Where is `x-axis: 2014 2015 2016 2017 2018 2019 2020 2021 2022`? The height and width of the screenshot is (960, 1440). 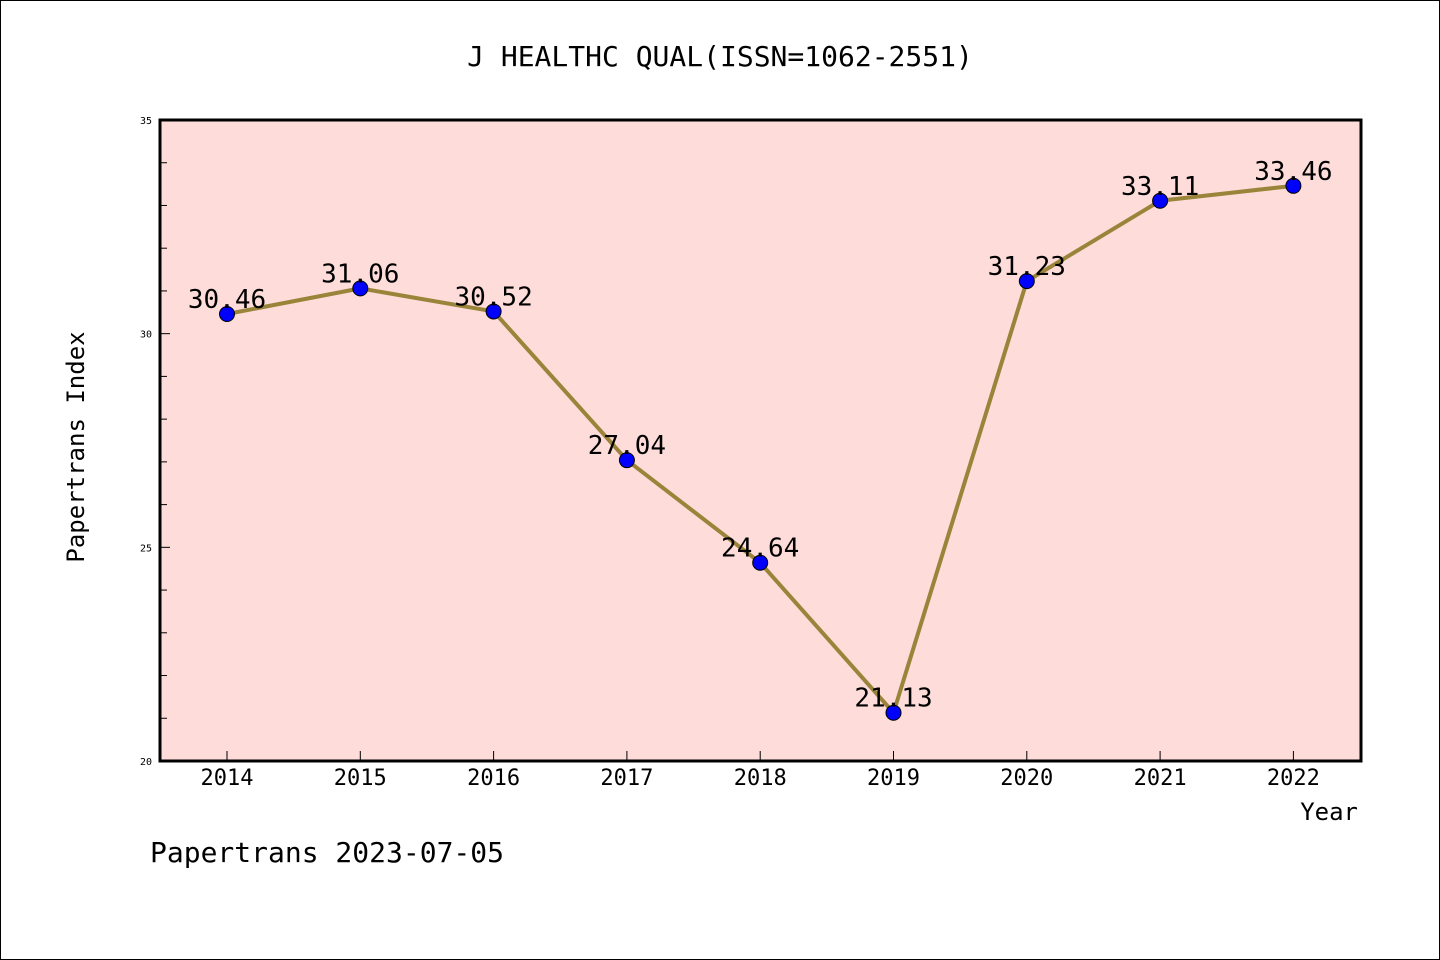 x-axis: 2014 2015 2016 2017 2018 2019 2020 2021 2022 is located at coordinates (760, 771).